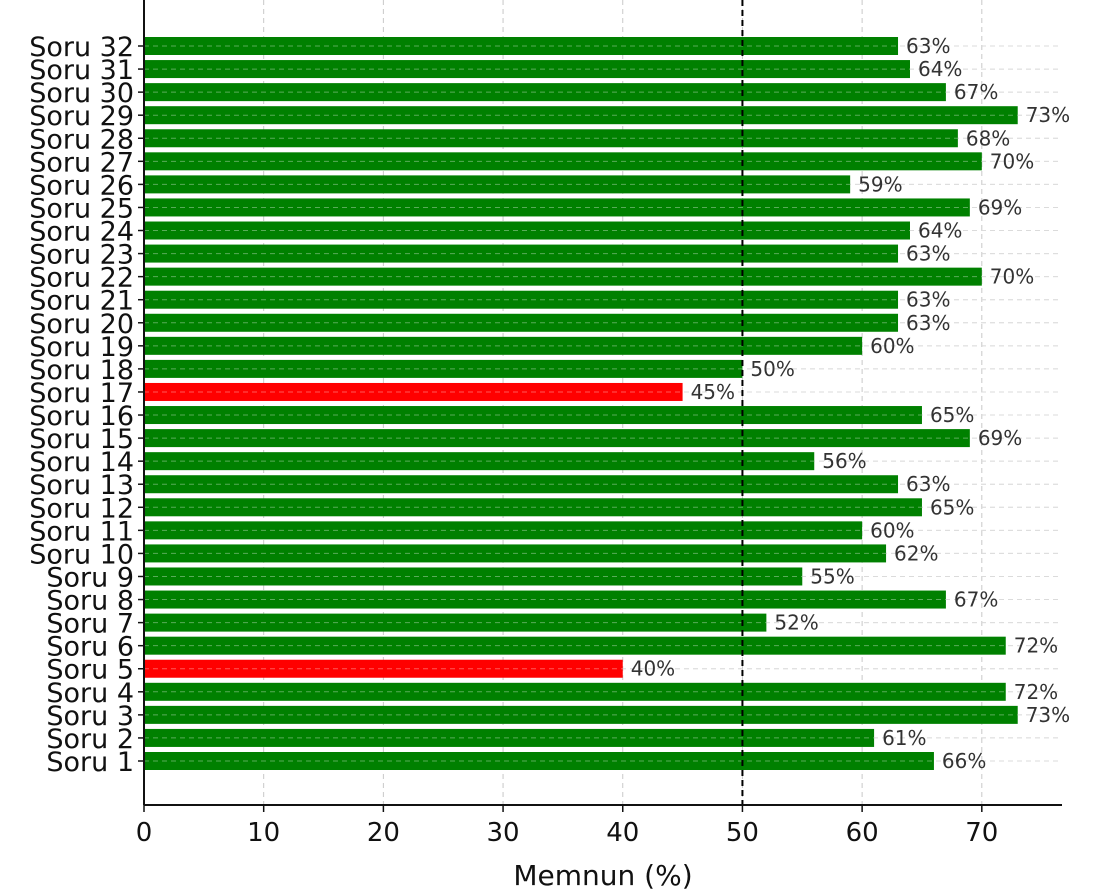 The height and width of the screenshot is (896, 1097). I want to click on y-tick-label: Soru 9, so click(90, 577).